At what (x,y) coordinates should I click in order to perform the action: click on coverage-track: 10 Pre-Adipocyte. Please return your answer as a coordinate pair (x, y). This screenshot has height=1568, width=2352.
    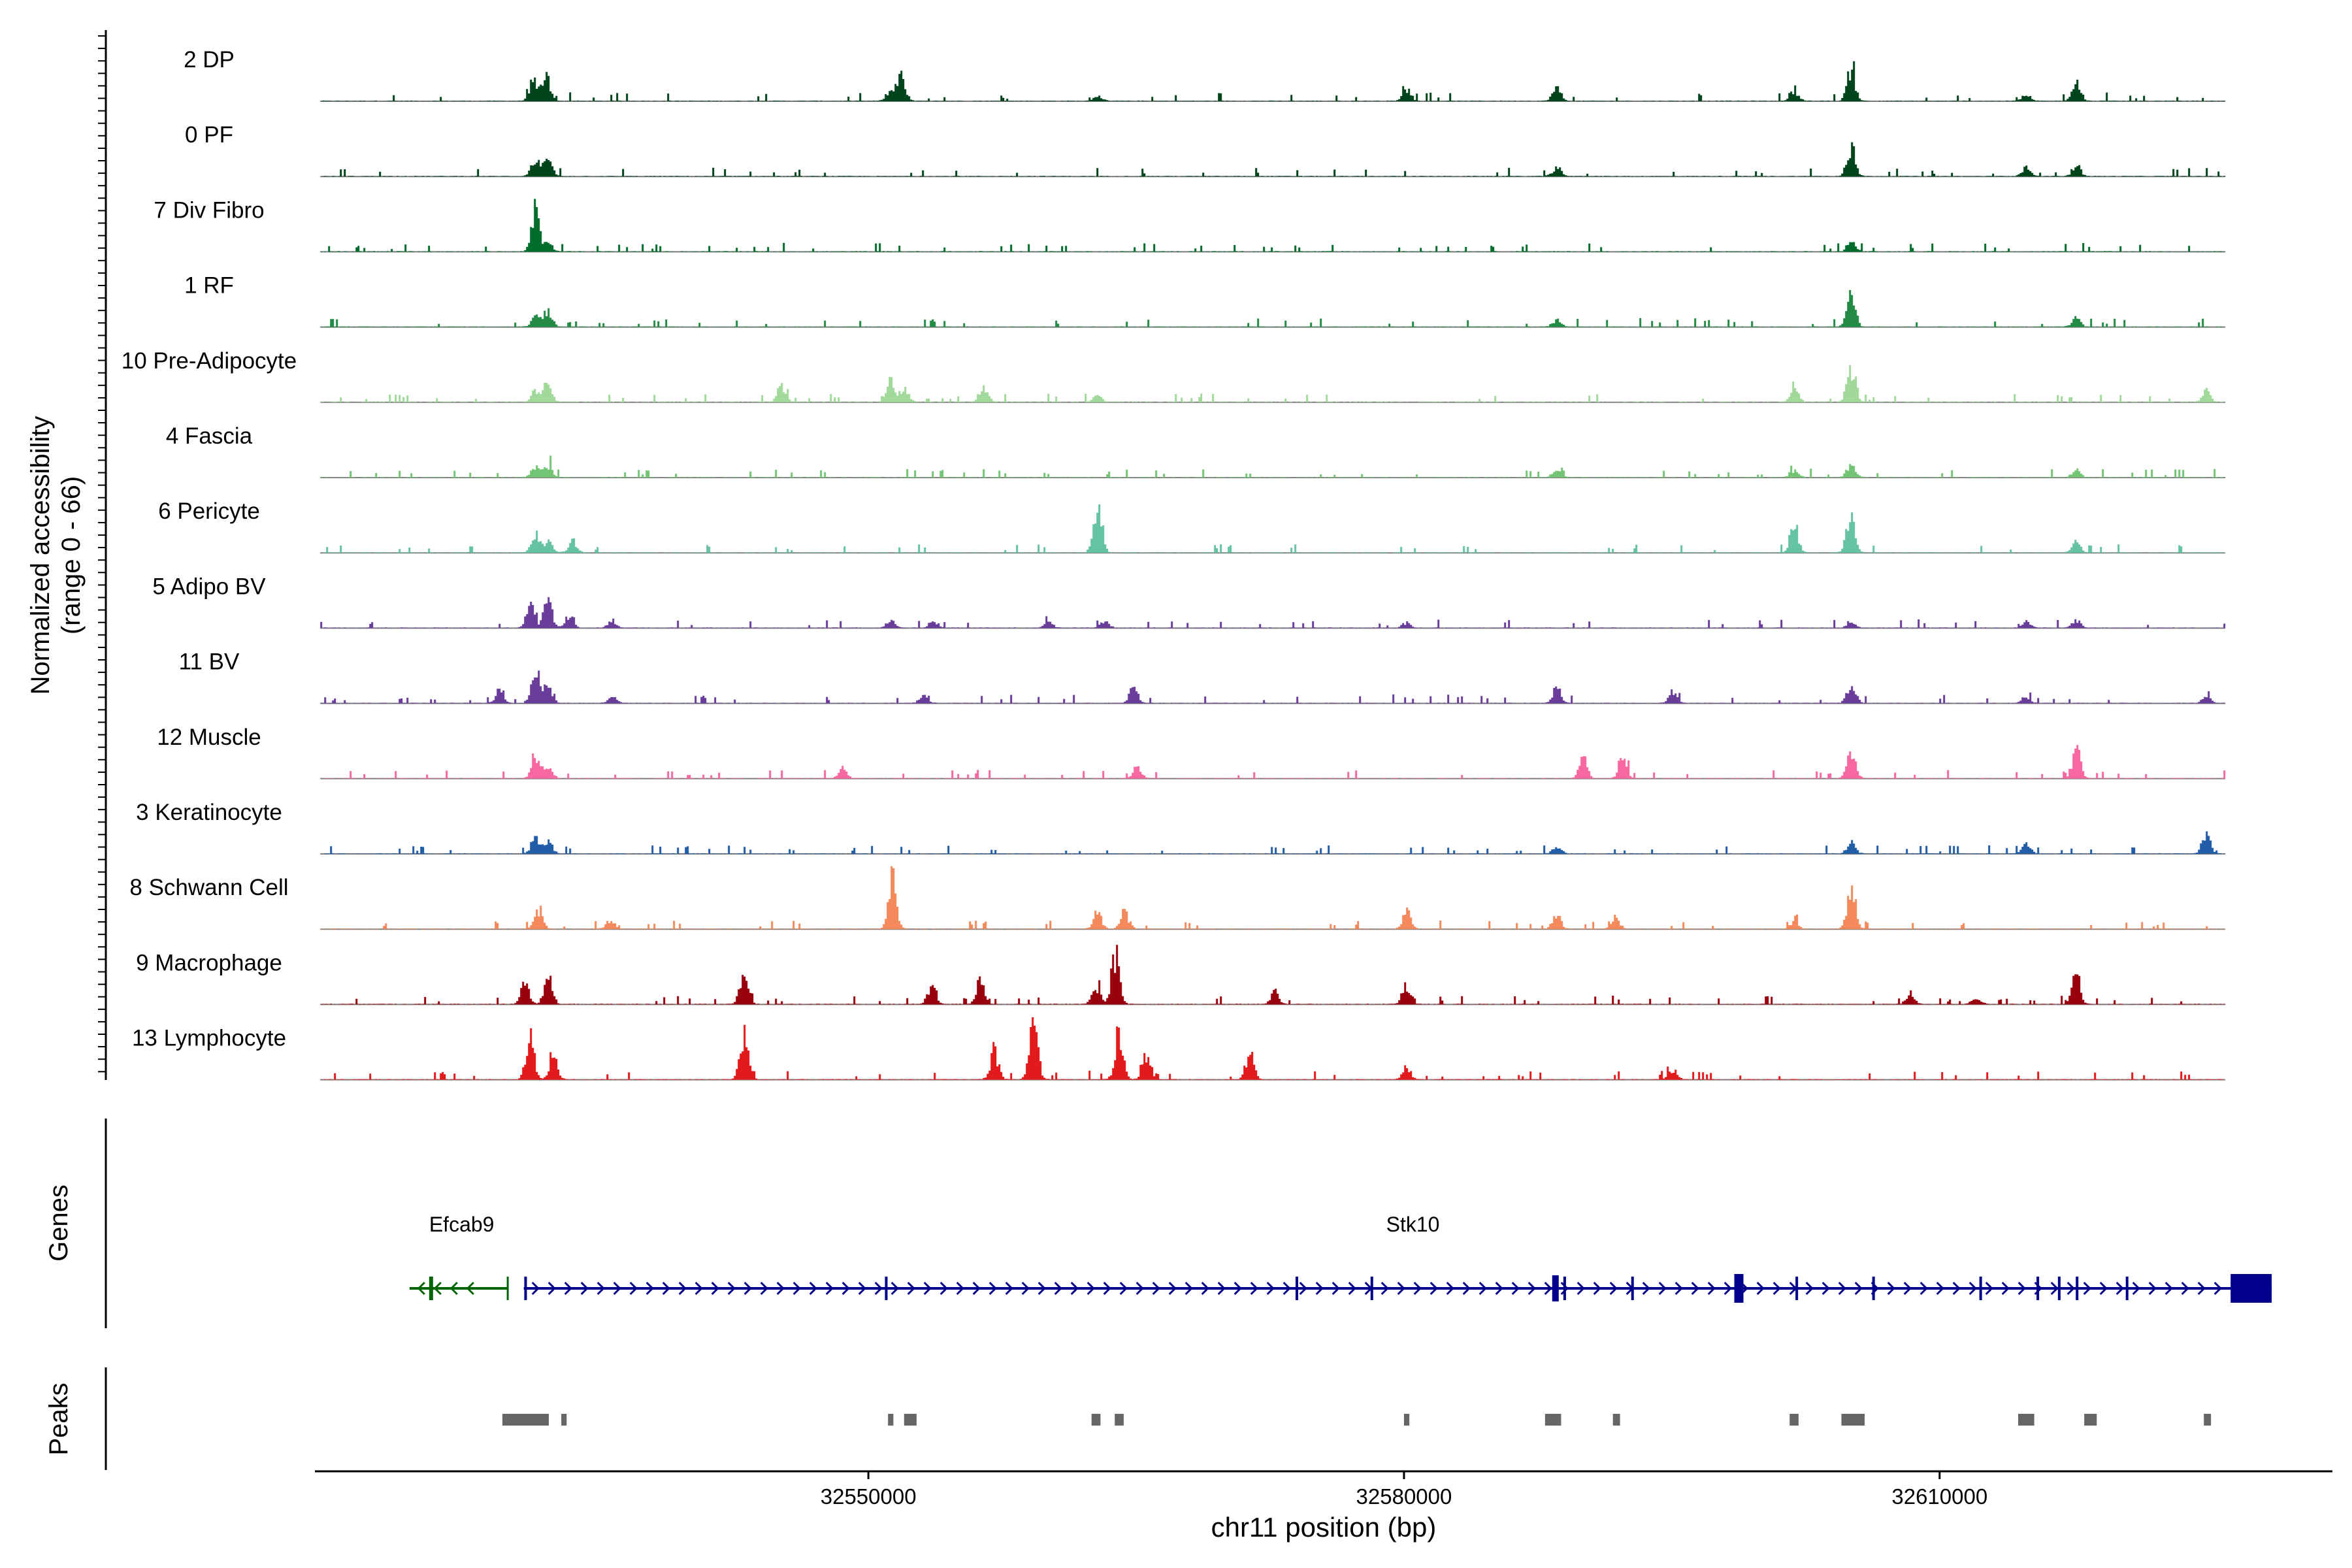
    Looking at the image, I should click on (1174, 375).